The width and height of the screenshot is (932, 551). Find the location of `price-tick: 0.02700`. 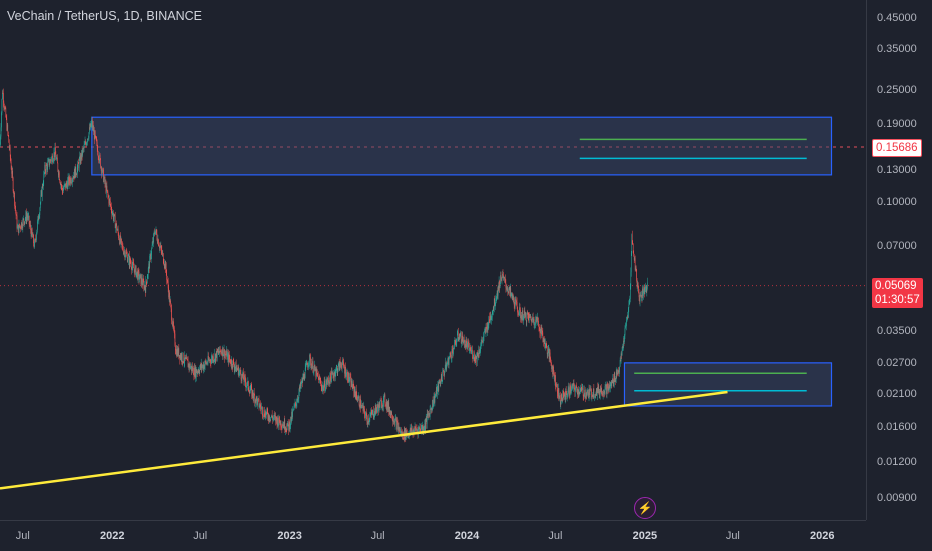

price-tick: 0.02700 is located at coordinates (897, 363).